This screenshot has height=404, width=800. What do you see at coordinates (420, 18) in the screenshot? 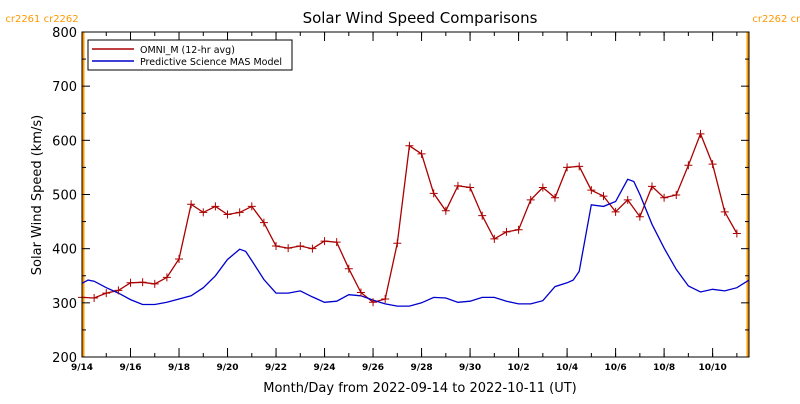
I see `chart-title: Solar Wind Speed Comparisons` at bounding box center [420, 18].